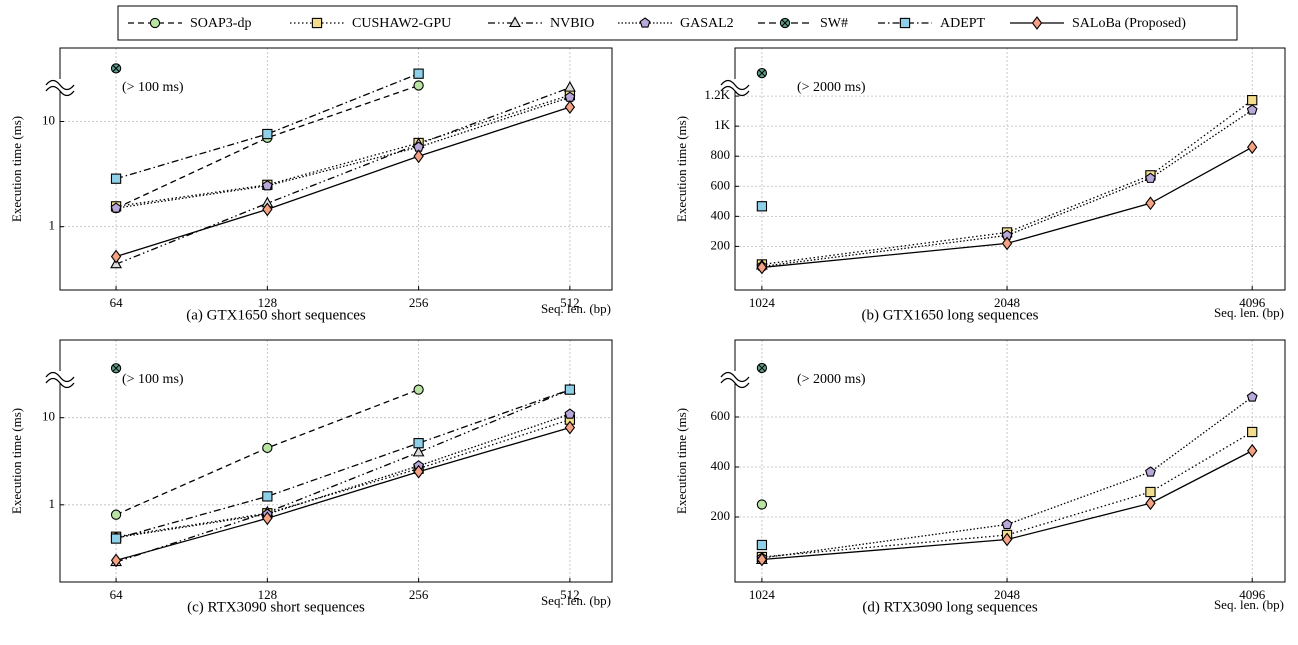  Describe the element at coordinates (276, 315) in the screenshot. I see `caption: (a) GTX1650 short sequences` at that location.